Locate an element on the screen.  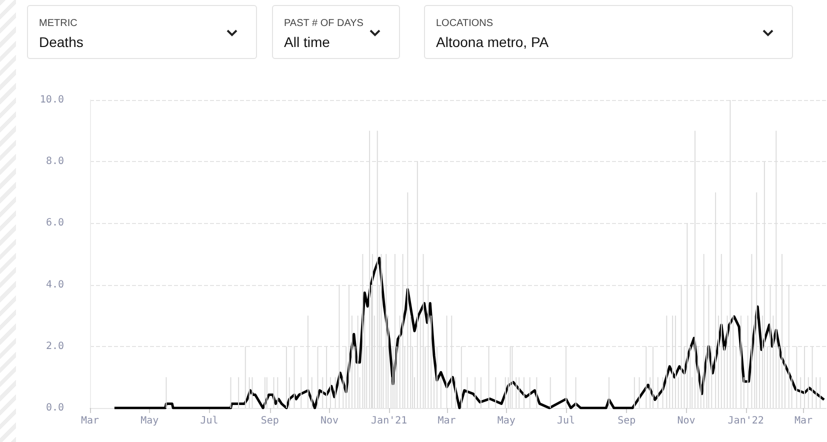
text: Altoona metro, PA is located at coordinates (492, 42).